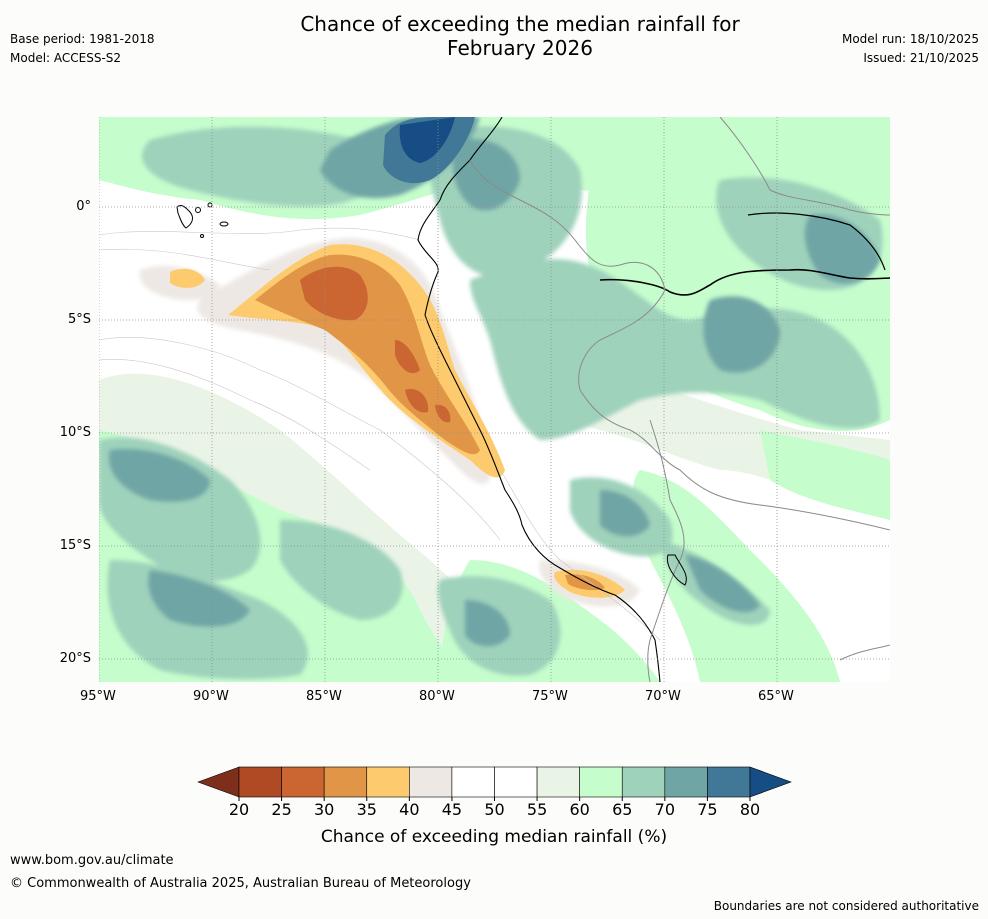 The width and height of the screenshot is (988, 919). I want to click on issued-label: Issued: 21/10/2025, so click(921, 58).